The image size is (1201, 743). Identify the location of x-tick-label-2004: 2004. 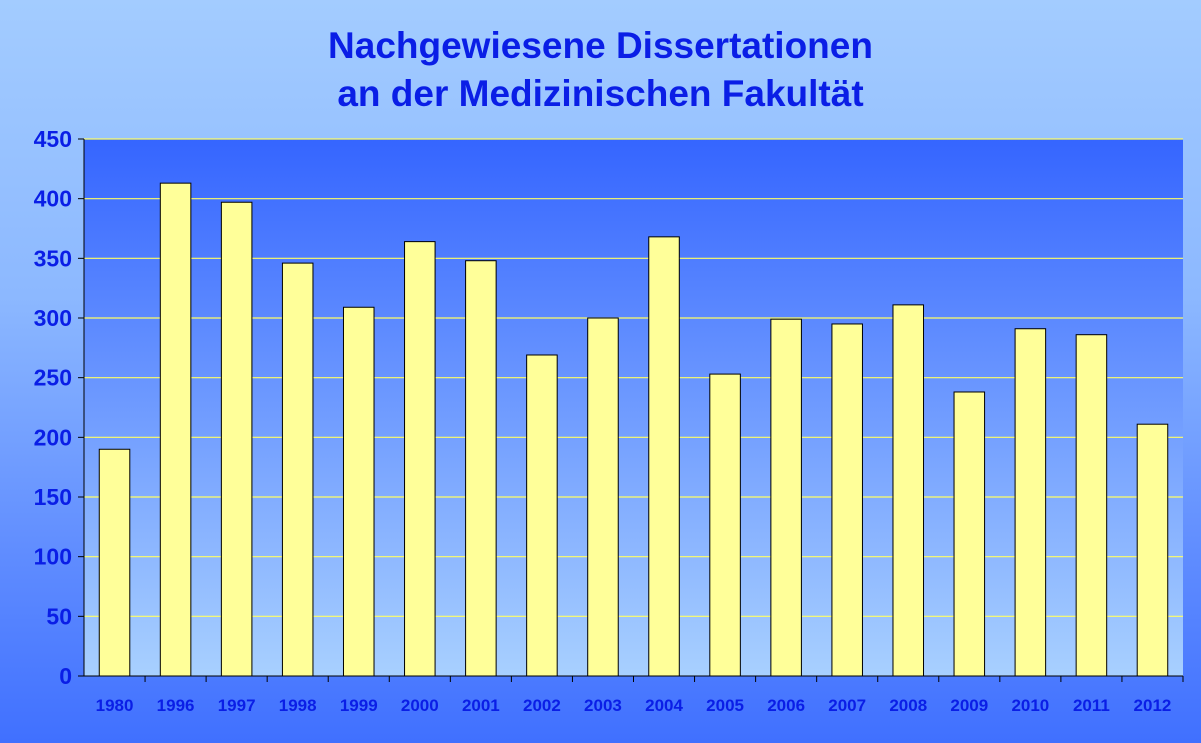
(664, 705).